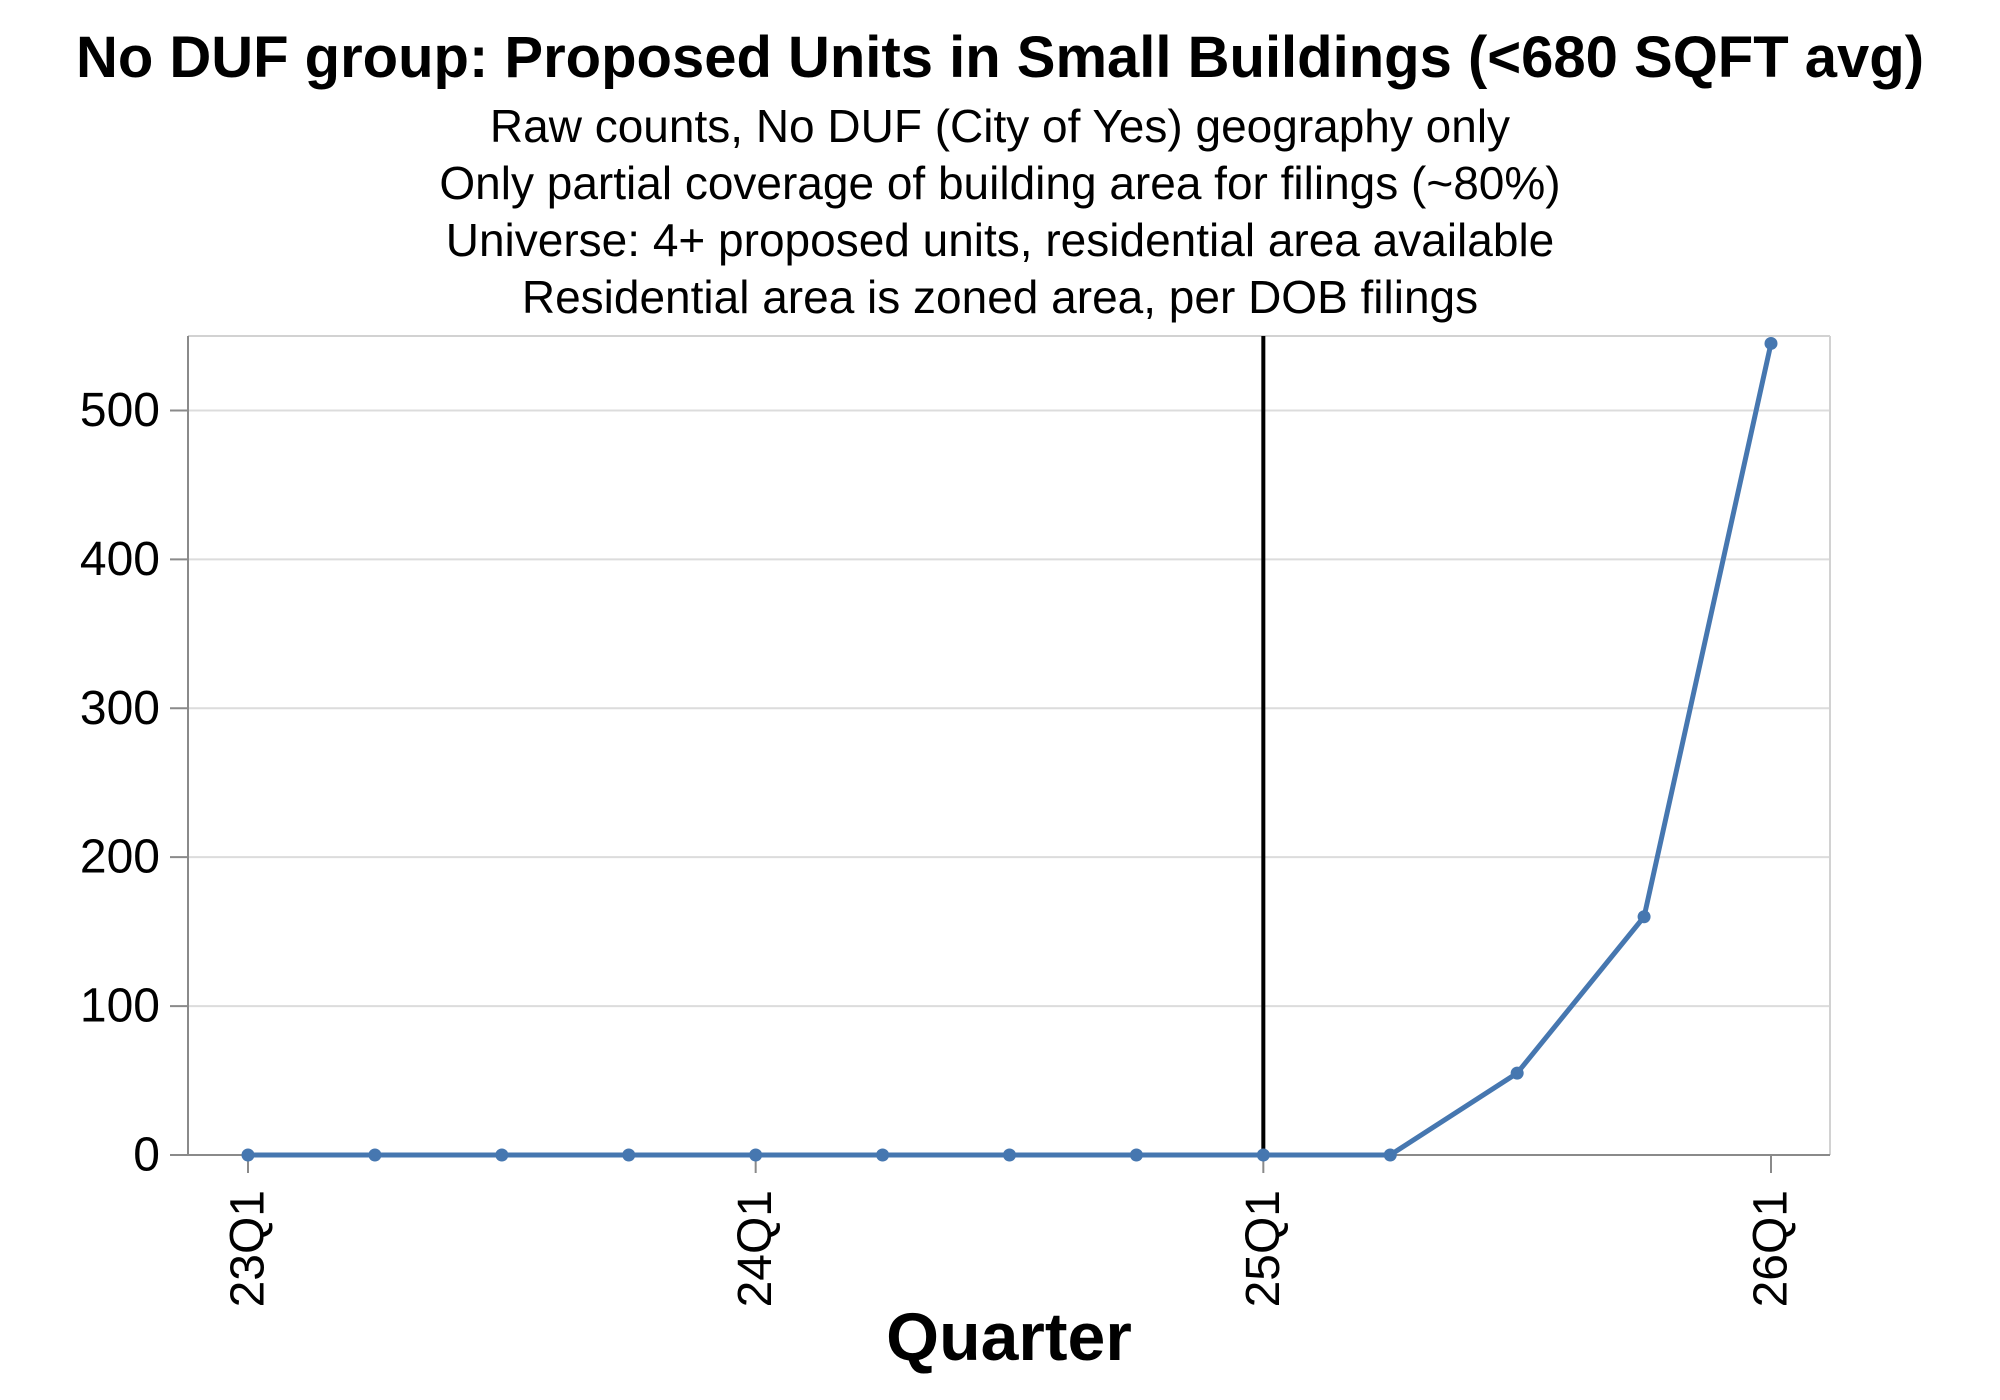  I want to click on data-point-26Q1, so click(1771, 343).